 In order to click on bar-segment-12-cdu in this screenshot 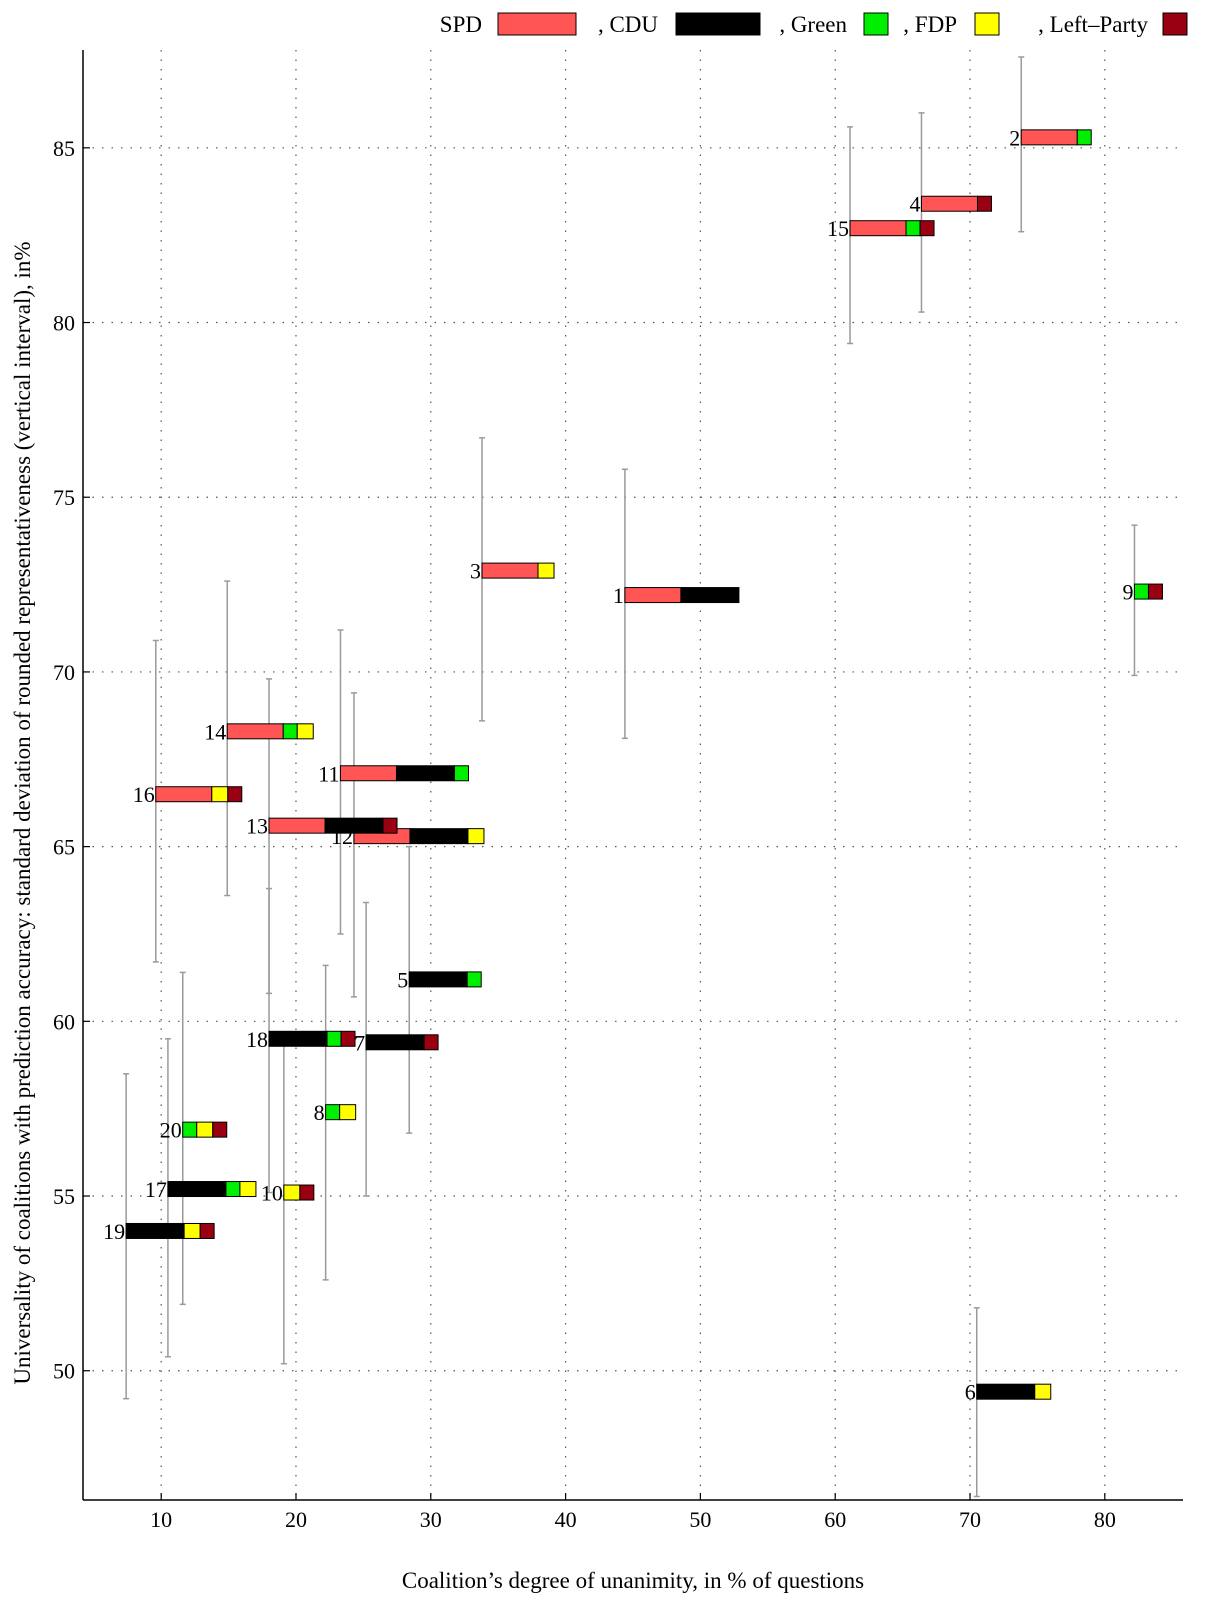, I will do `click(439, 836)`.